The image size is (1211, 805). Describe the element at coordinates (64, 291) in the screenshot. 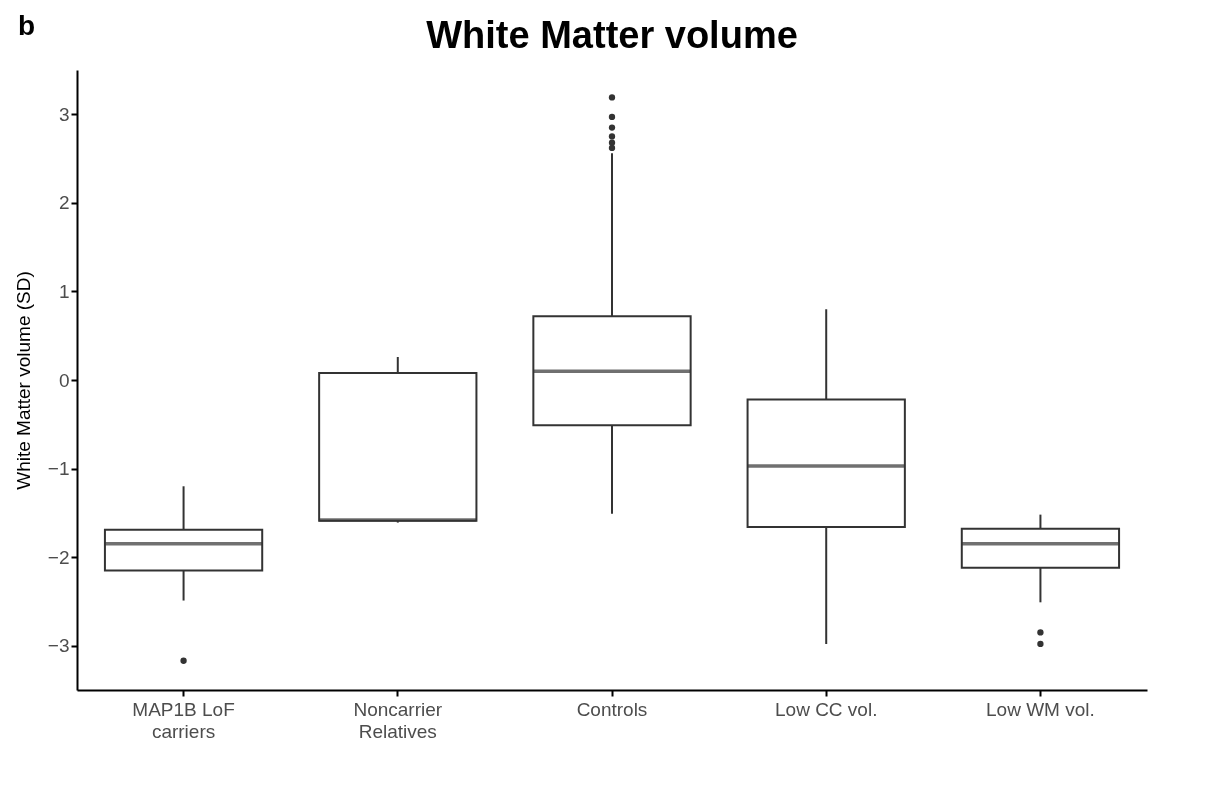

I see `y-tick-label: 1` at that location.